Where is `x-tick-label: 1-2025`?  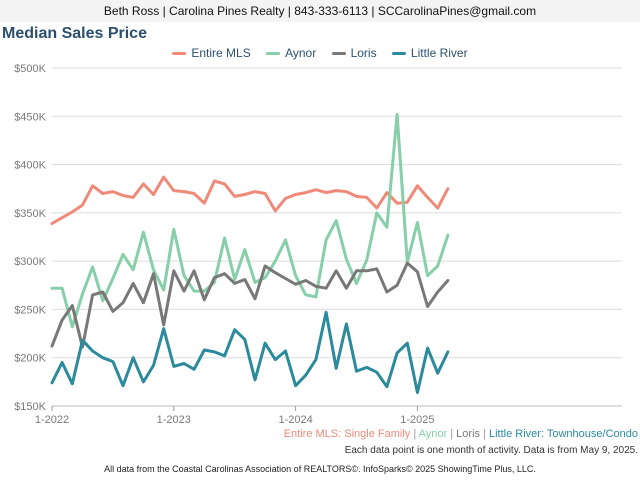
x-tick-label: 1-2025 is located at coordinates (417, 420).